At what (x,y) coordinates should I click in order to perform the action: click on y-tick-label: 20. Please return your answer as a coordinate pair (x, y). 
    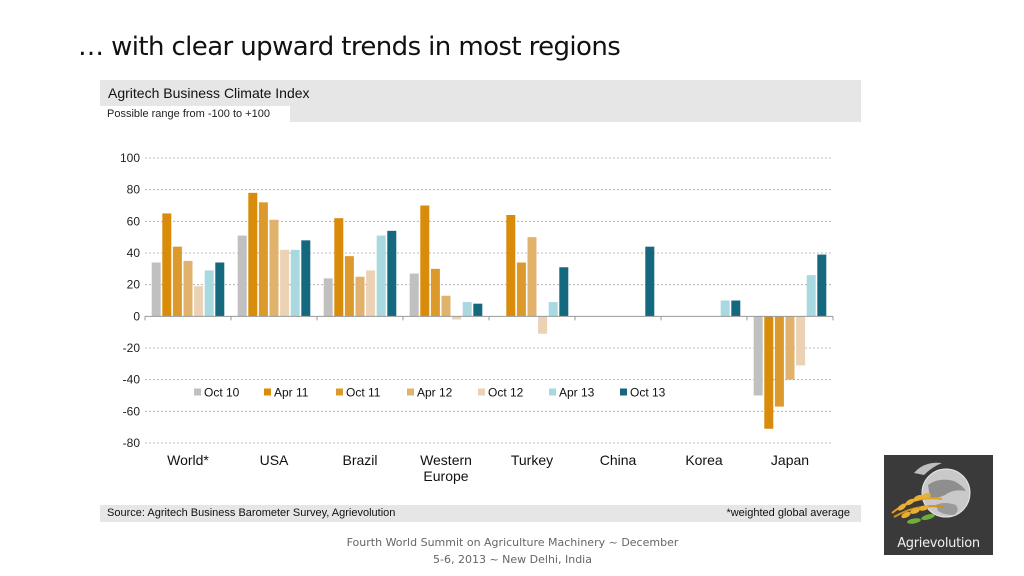
    Looking at the image, I should click on (134, 285).